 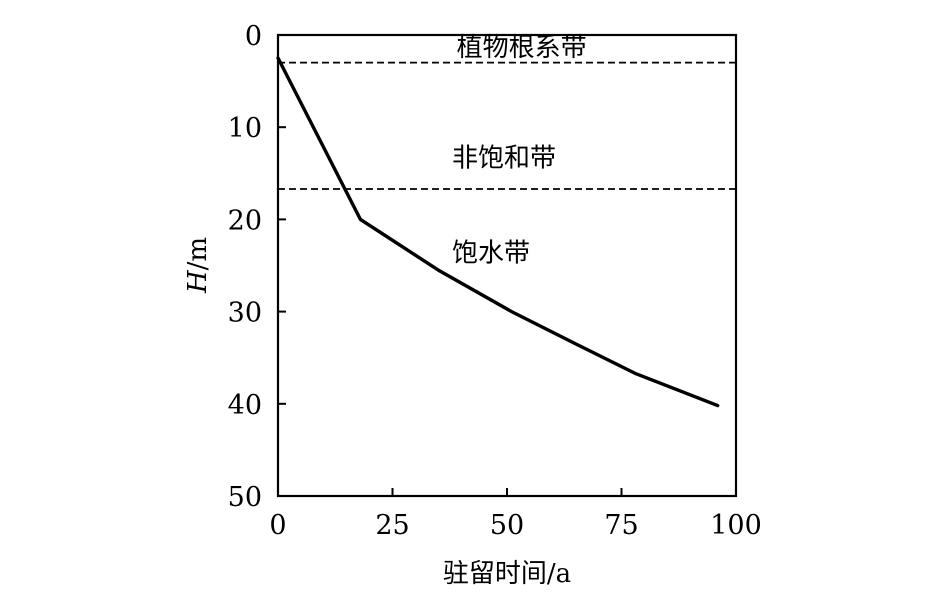 I want to click on x-tick-label-0: 0, so click(x=277, y=525).